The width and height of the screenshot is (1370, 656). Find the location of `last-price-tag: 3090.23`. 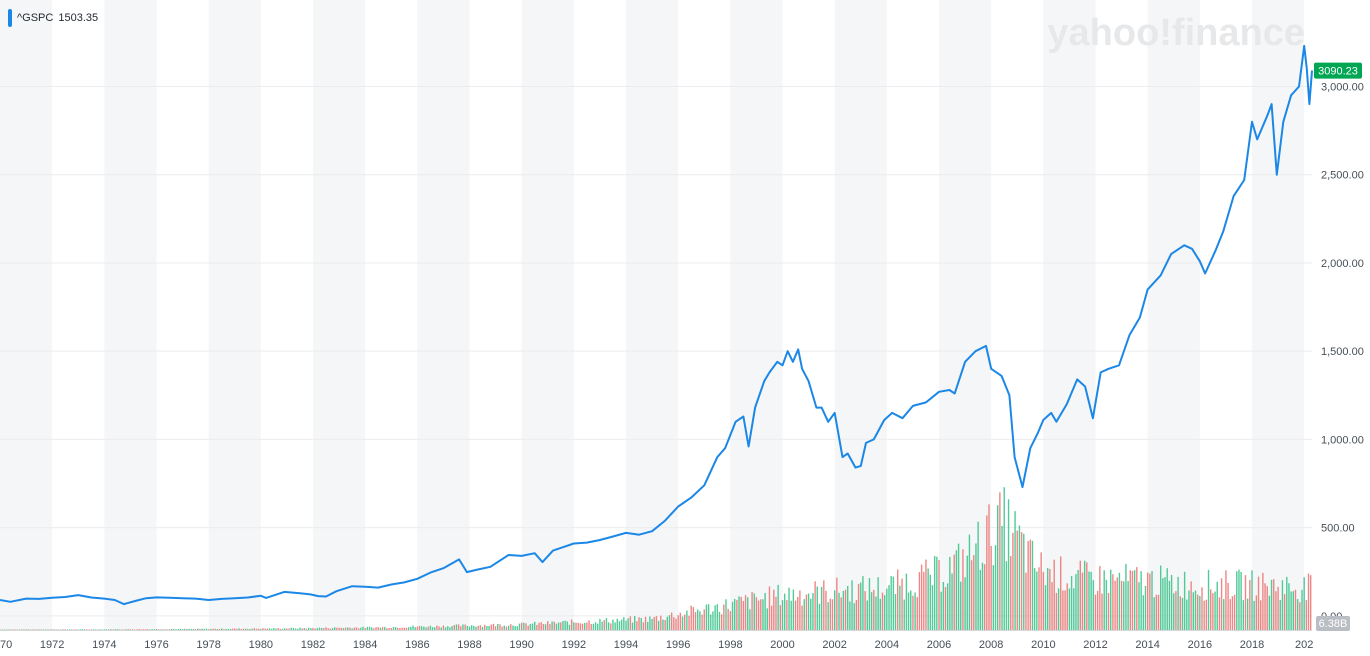

last-price-tag: 3090.23 is located at coordinates (1338, 70).